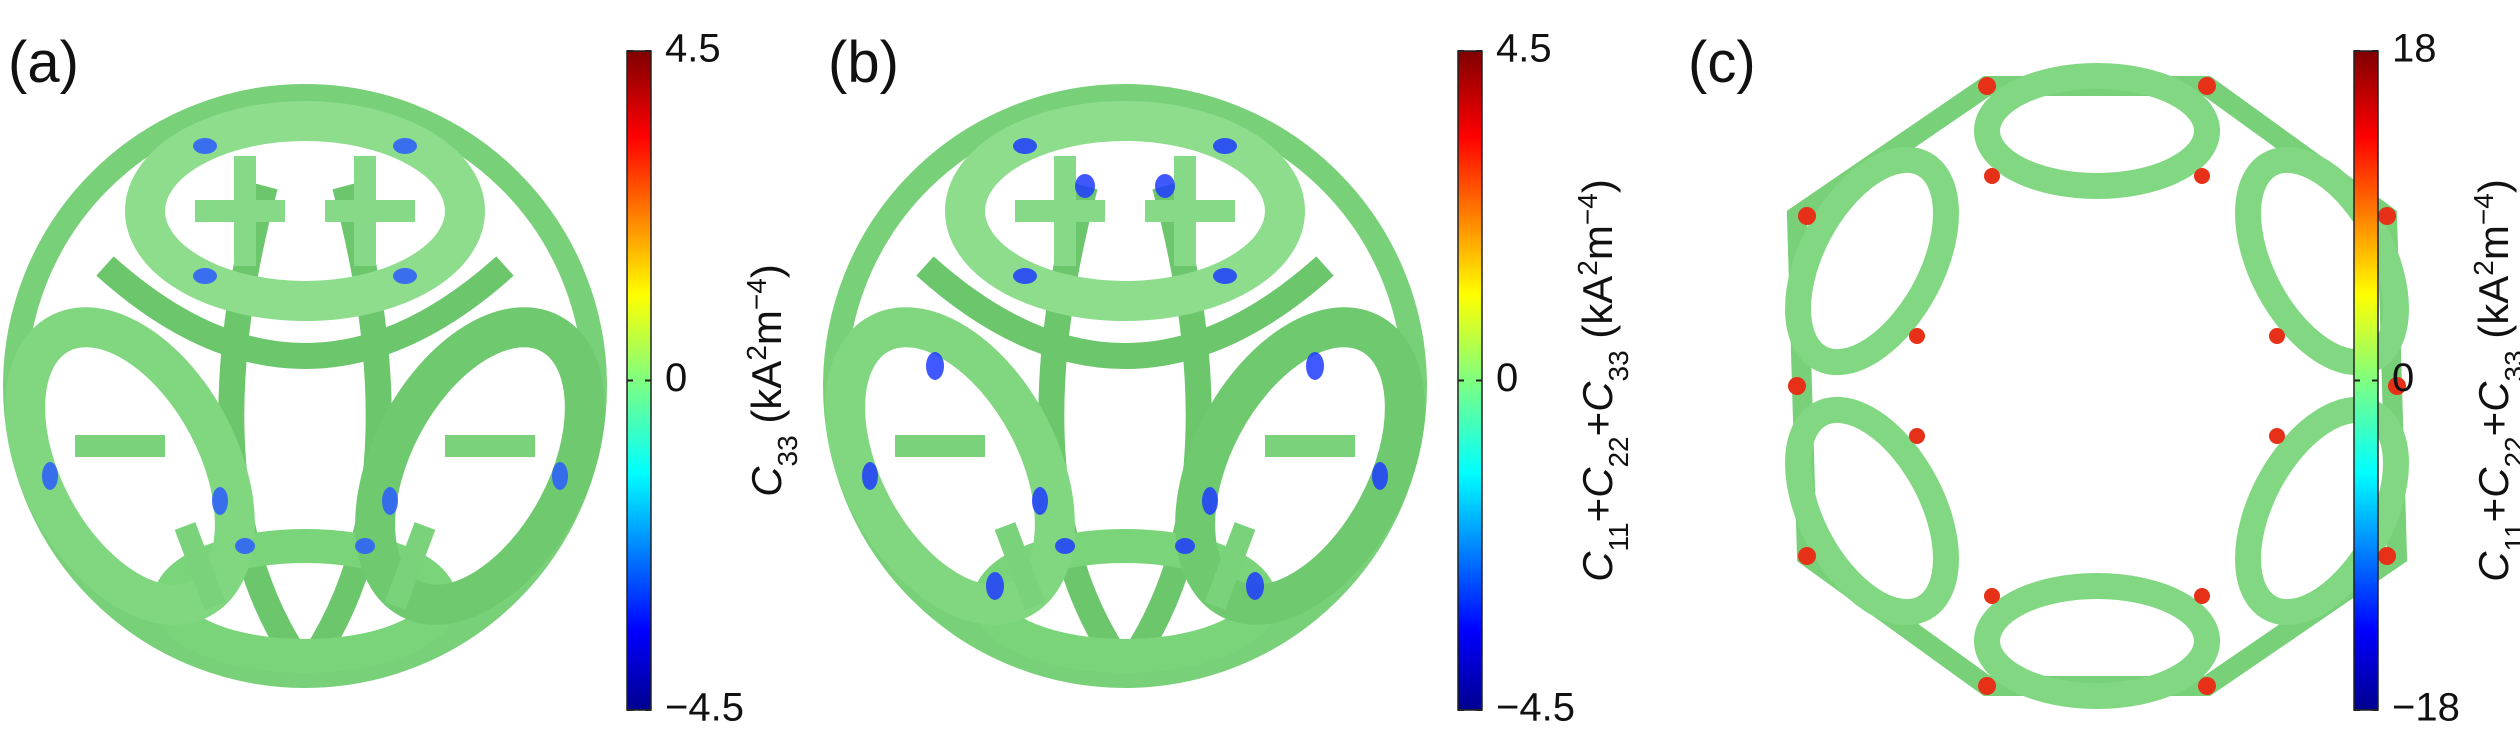 The image size is (2520, 740). I want to click on colorbar-tick-label: −18, so click(2426, 708).